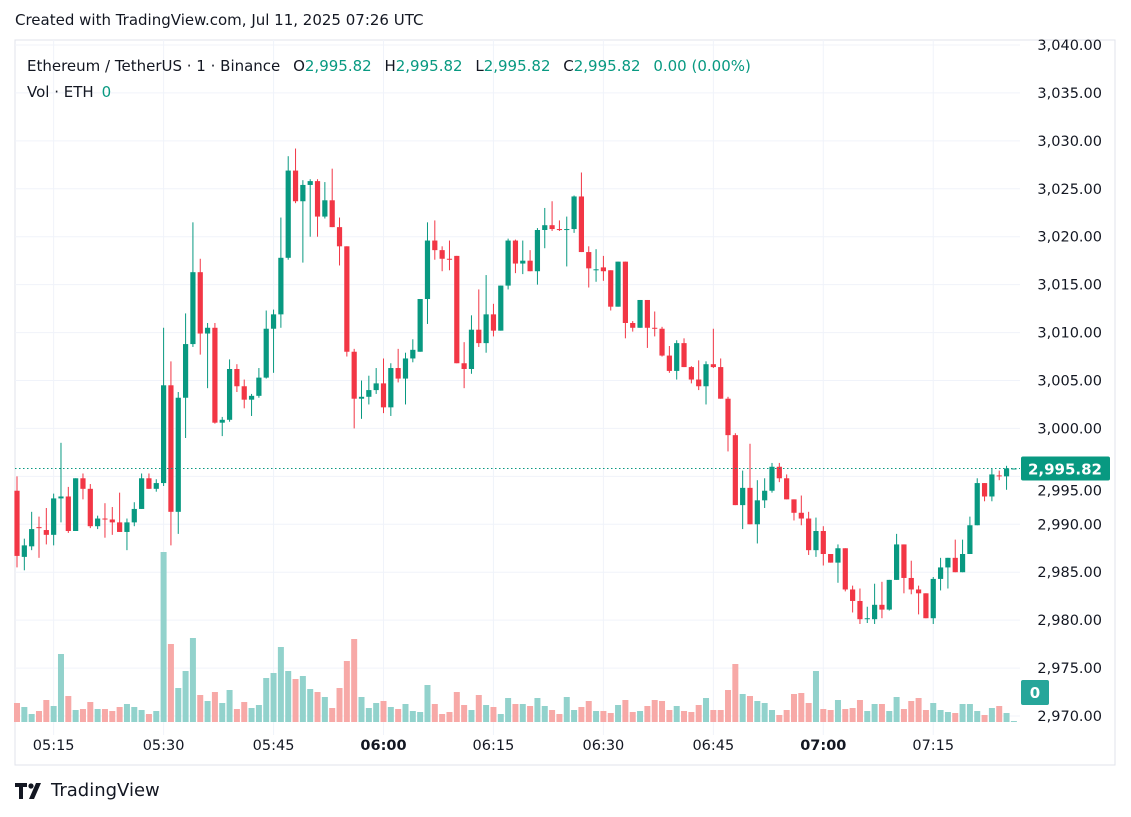 This screenshot has height=817, width=1131. I want to click on time-tick-label: 05:15, so click(54, 746).